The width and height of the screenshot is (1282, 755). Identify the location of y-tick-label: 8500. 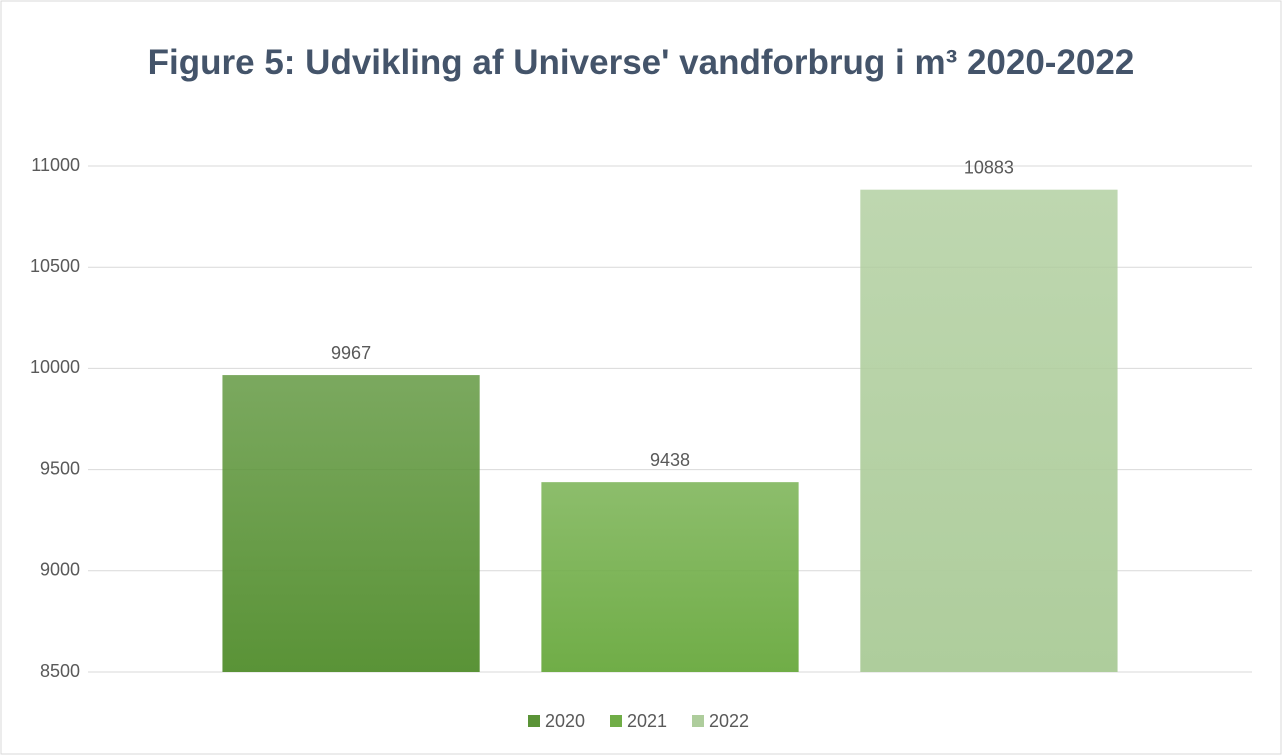
(60, 671).